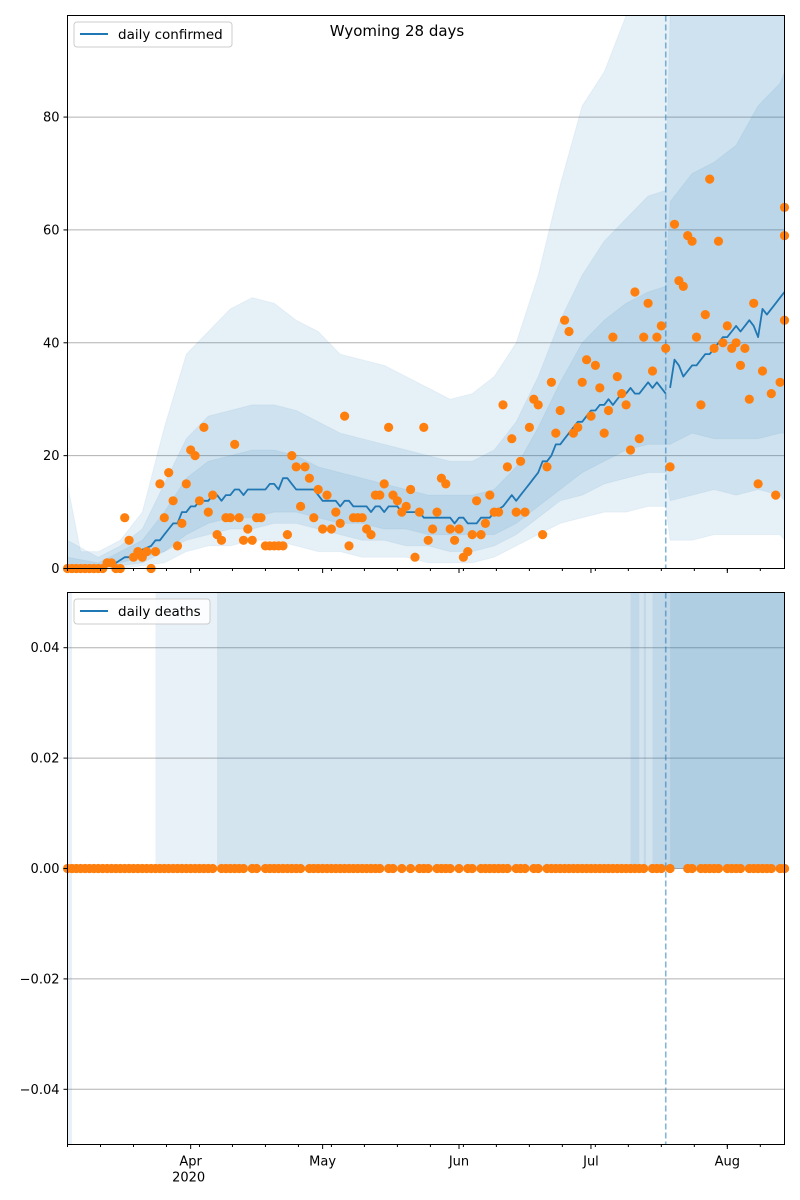  I want to click on deaths-ytick-label: 0.00, so click(45, 869).